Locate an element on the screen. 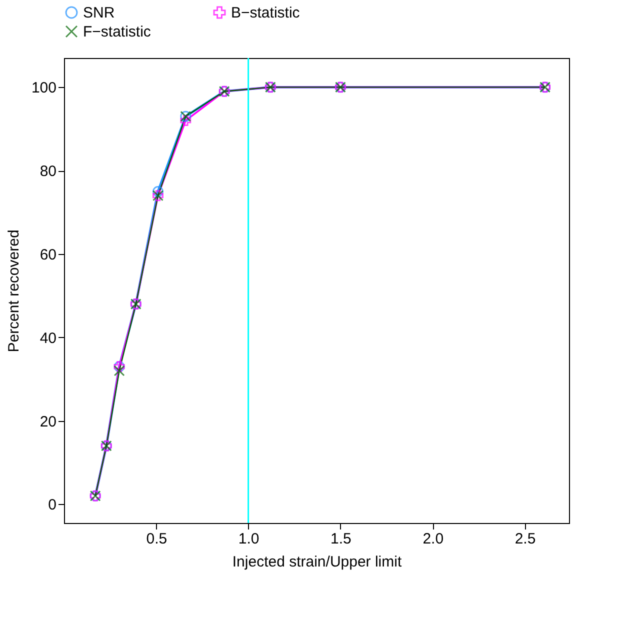  x-axis-title: Injected strain/Upper limit is located at coordinates (317, 562).